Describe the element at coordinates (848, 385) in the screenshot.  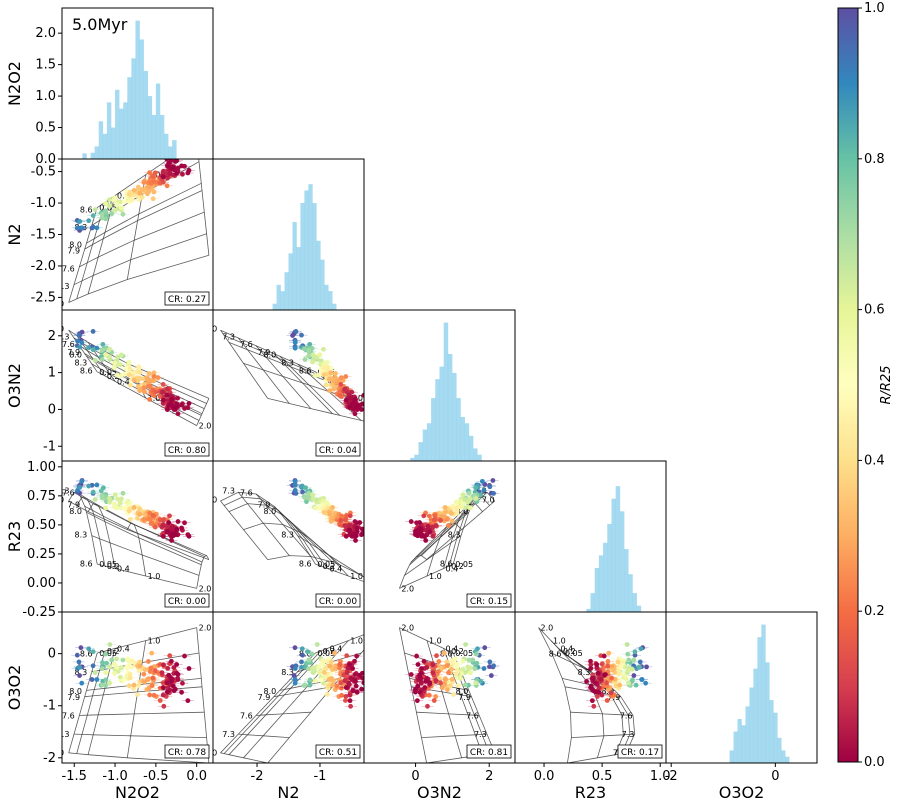
I see `colorbar` at that location.